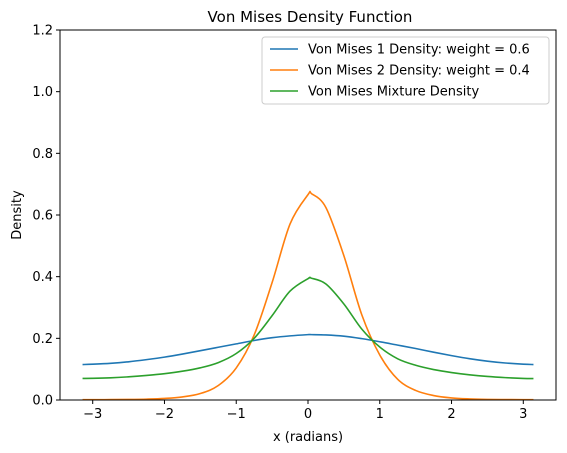 The image size is (567, 453). I want to click on legend-label-2: Von Mises 2 Density: weight = 0.4, so click(419, 71).